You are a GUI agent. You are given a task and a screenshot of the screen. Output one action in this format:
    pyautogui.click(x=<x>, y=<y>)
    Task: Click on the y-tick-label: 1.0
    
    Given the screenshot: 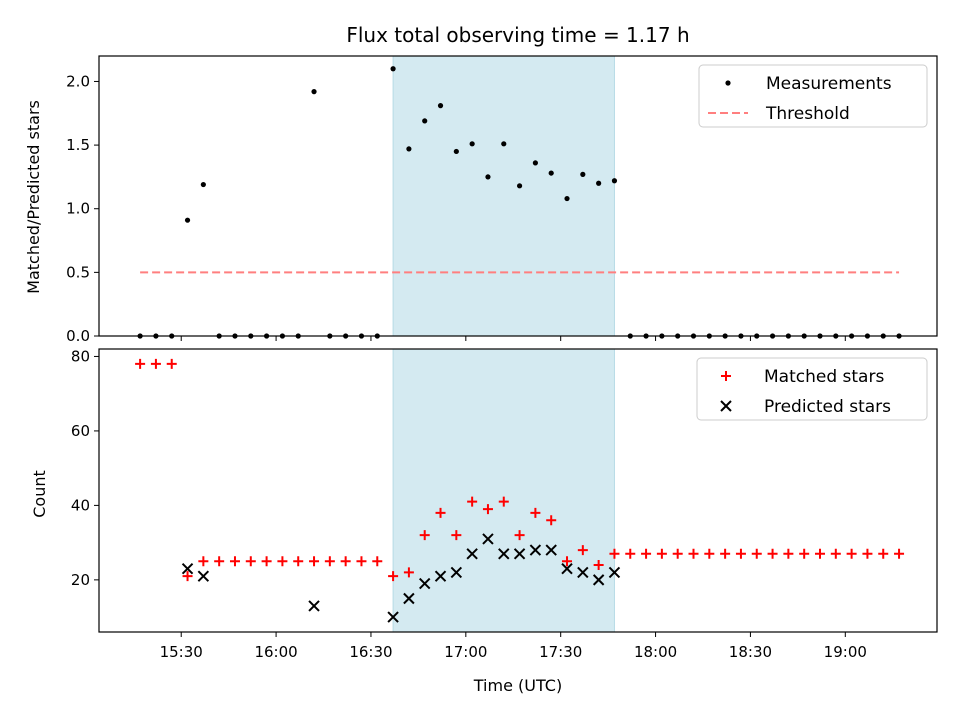 What is the action you would take?
    pyautogui.click(x=78, y=209)
    